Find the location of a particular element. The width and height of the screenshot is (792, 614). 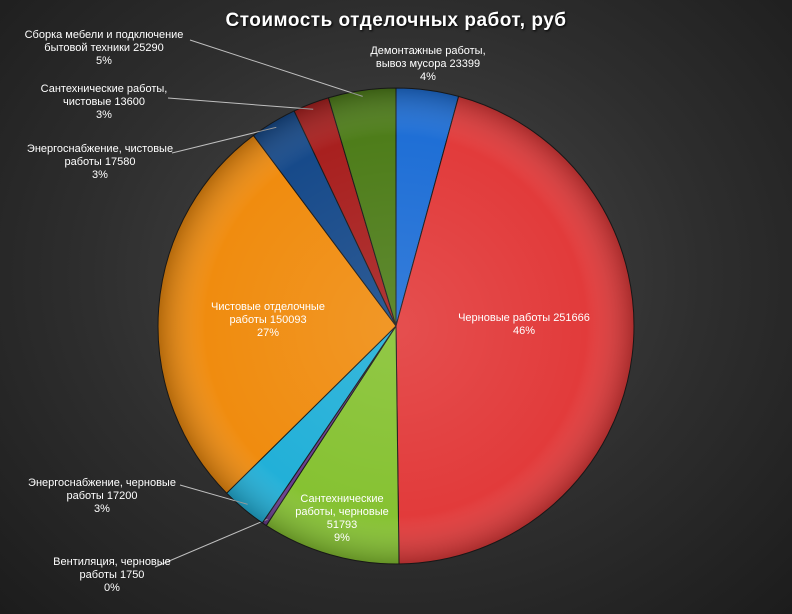

slice-label-line: 9% is located at coordinates (342, 538).